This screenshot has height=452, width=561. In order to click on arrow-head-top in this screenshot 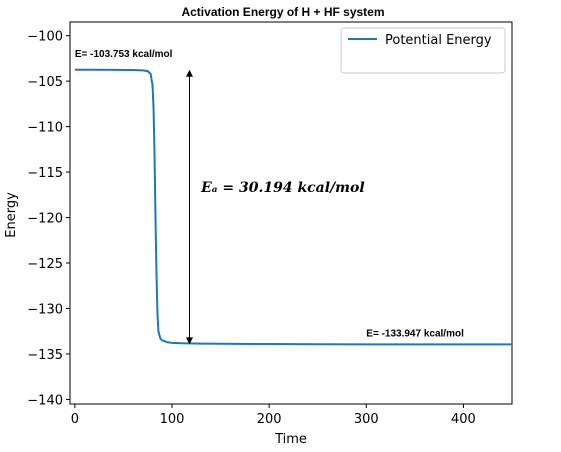, I will do `click(189, 73)`.